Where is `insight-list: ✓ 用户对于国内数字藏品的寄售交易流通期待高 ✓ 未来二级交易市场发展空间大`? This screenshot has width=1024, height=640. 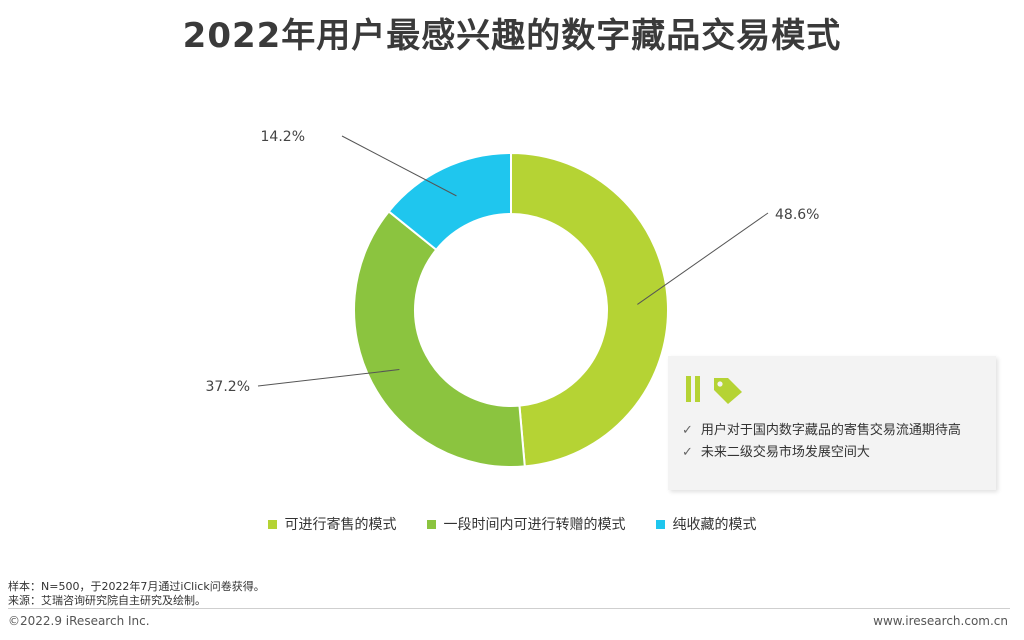 insight-list: ✓ 用户对于国内数字藏品的寄售交易流通期待高 ✓ 未来二级交易市场发展空间大 is located at coordinates (821, 442).